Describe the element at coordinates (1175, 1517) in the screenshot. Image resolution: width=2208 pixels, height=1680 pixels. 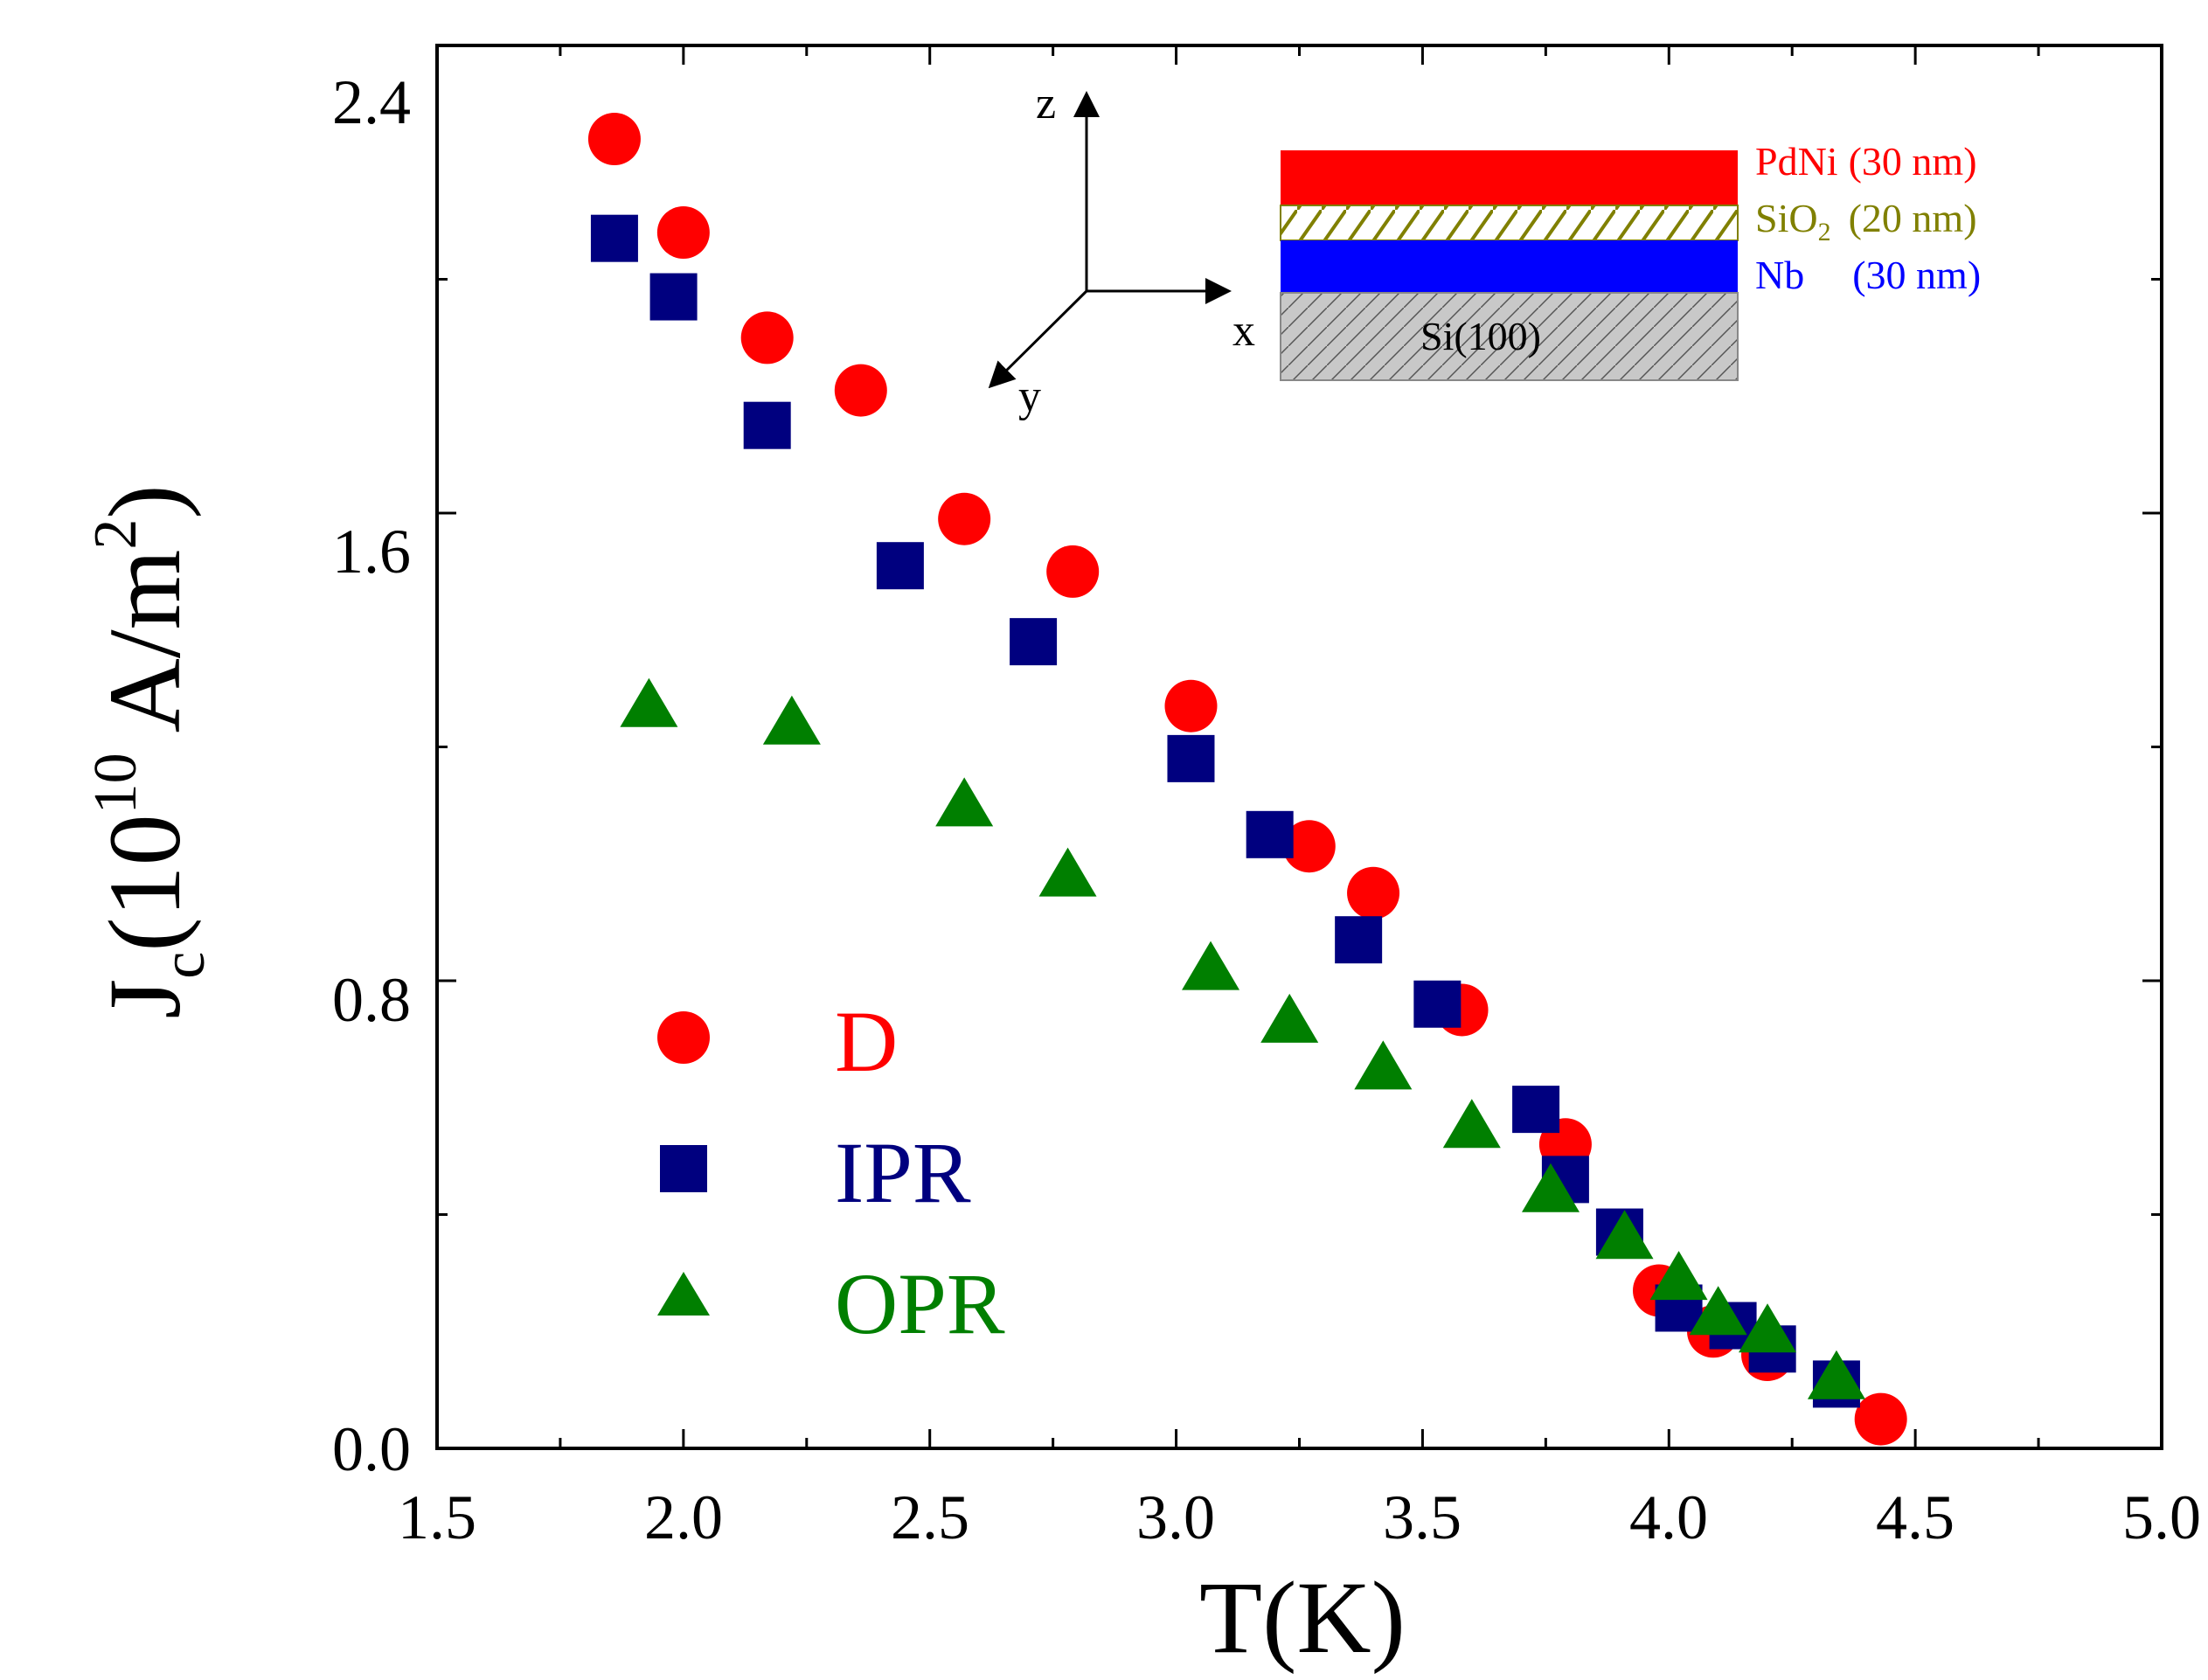
I see `x-tick-label: 3.0` at that location.